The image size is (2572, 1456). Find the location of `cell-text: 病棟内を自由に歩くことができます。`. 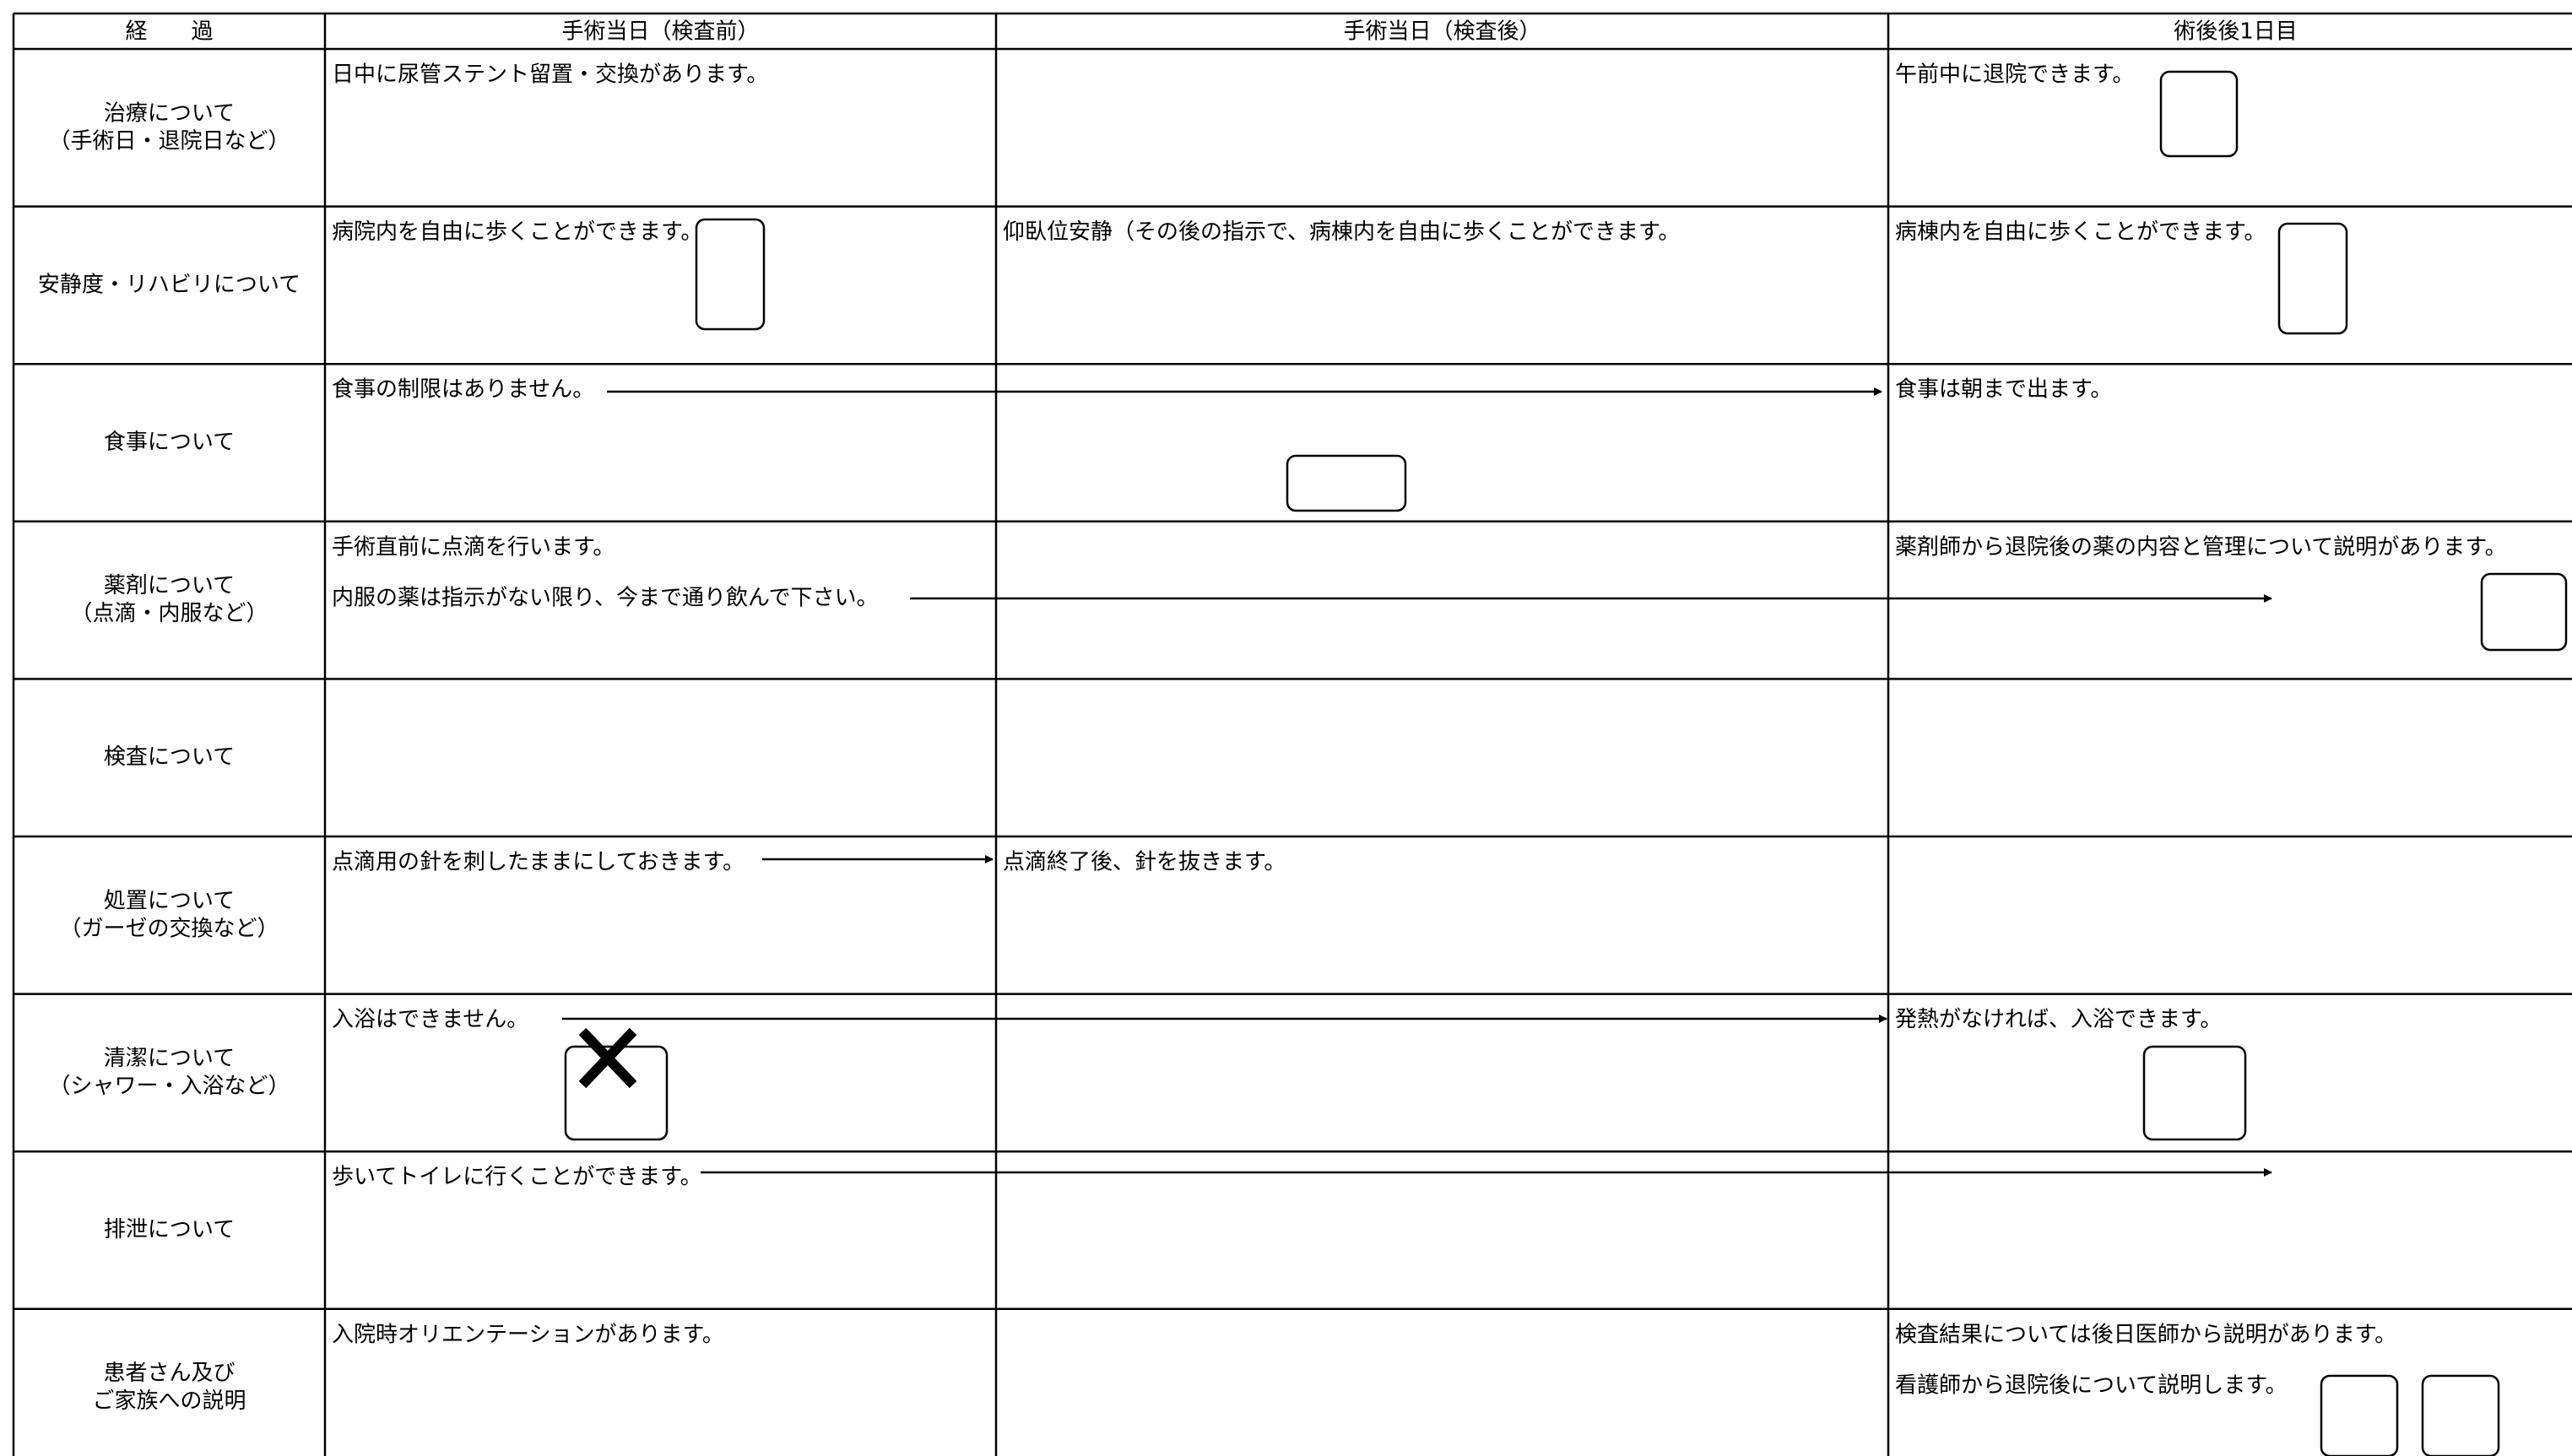

cell-text: 病棟内を自由に歩くことができます。 is located at coordinates (2080, 232).